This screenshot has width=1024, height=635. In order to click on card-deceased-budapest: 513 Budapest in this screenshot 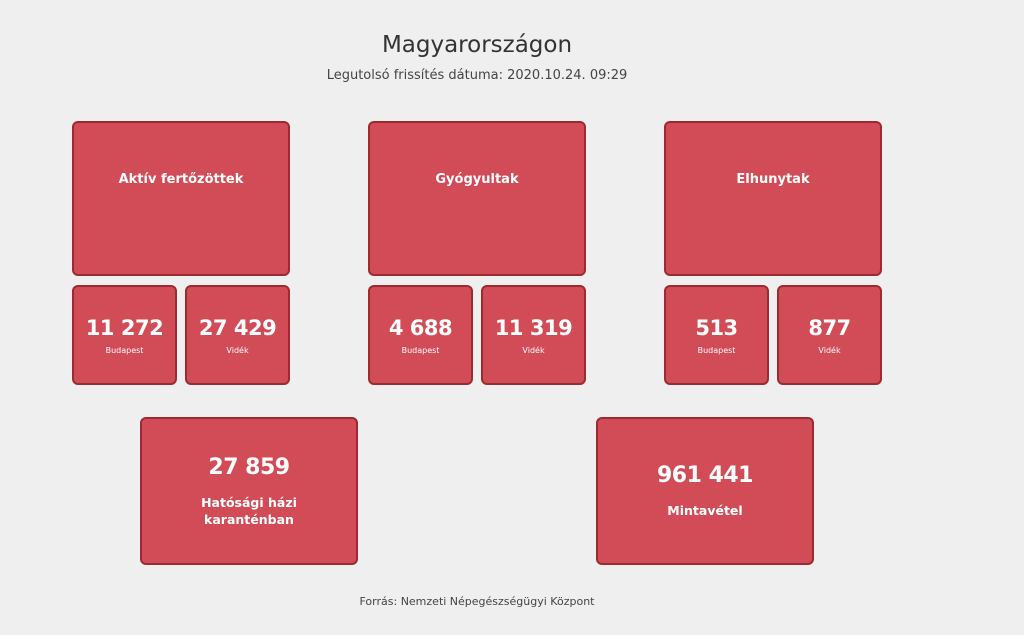, I will do `click(716, 335)`.